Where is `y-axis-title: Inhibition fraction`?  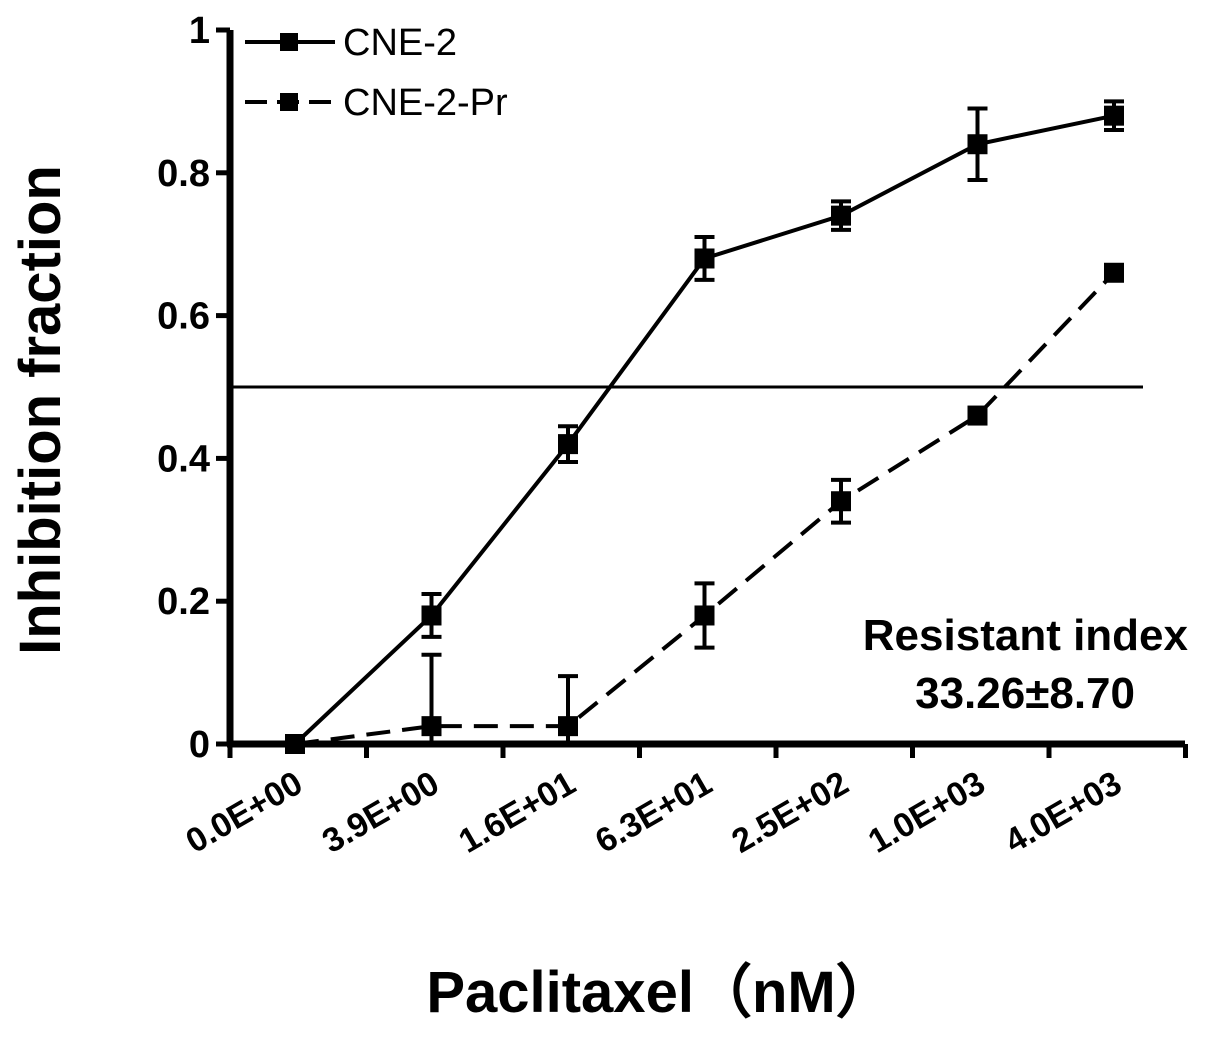 y-axis-title: Inhibition fraction is located at coordinates (40, 410).